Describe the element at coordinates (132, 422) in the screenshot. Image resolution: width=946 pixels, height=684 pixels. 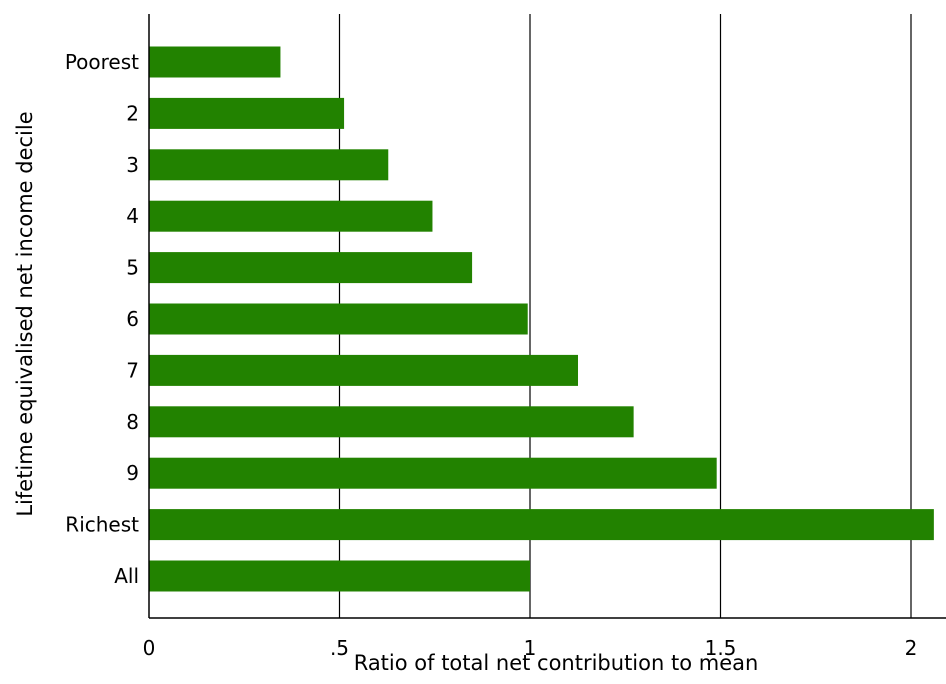
I see `category-label: 8` at that location.